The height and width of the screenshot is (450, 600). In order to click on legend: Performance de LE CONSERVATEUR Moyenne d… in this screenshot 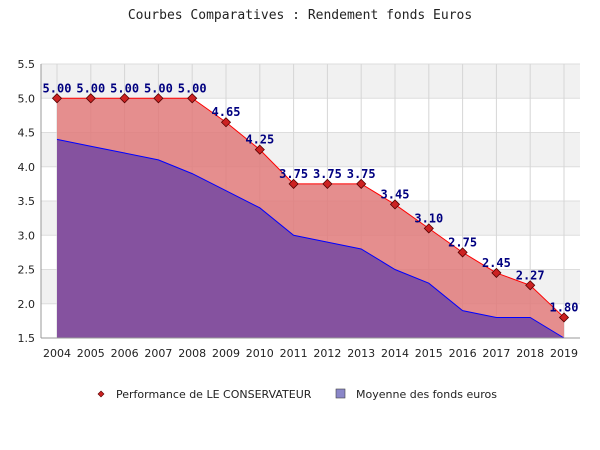, I will do `click(297, 394)`.